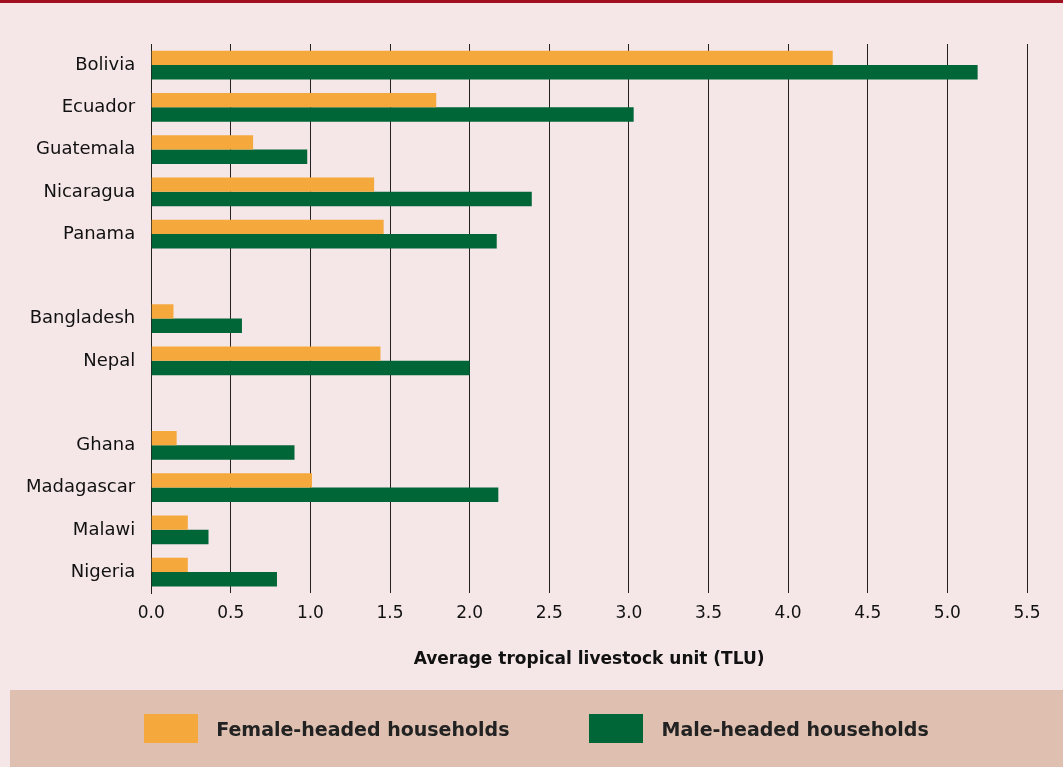 This screenshot has height=767, width=1063. Describe the element at coordinates (390, 611) in the screenshot. I see `x-tick-label: 1.5` at that location.